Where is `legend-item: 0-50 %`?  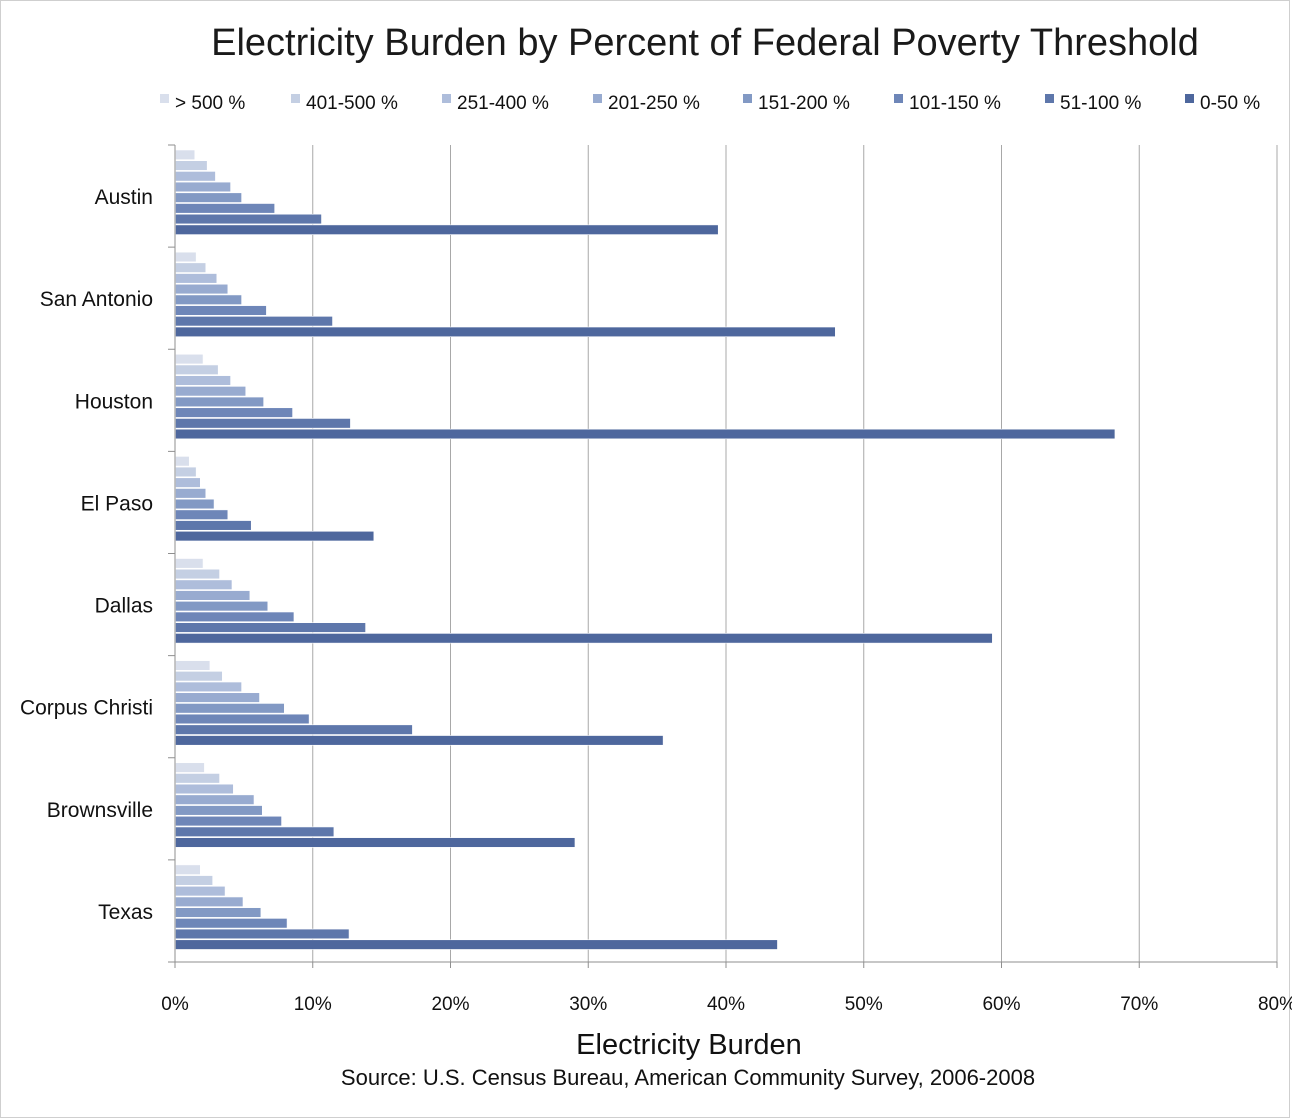
legend-item: 0-50 % is located at coordinates (1222, 103).